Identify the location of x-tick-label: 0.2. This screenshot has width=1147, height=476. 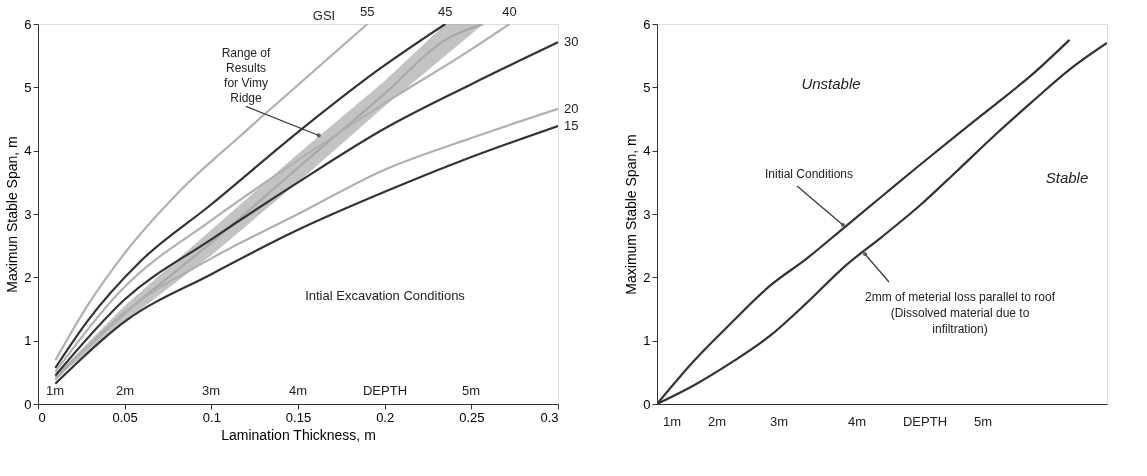
(385, 417).